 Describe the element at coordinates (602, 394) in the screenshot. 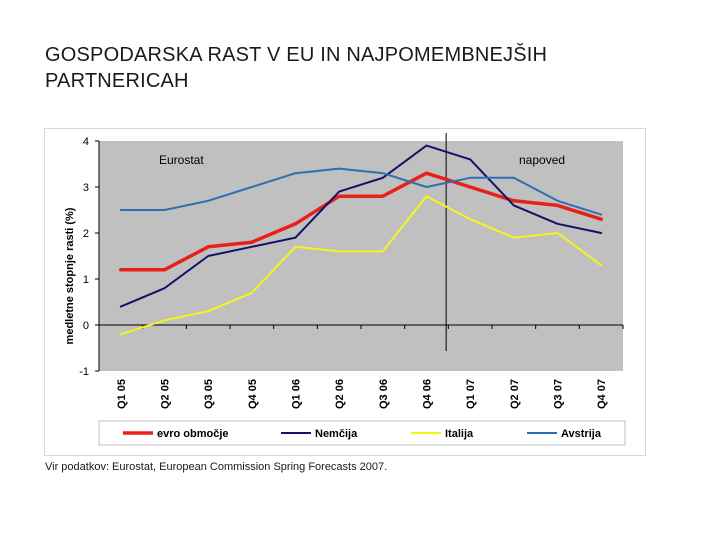

I see `x-tick-label: Q4 07` at that location.